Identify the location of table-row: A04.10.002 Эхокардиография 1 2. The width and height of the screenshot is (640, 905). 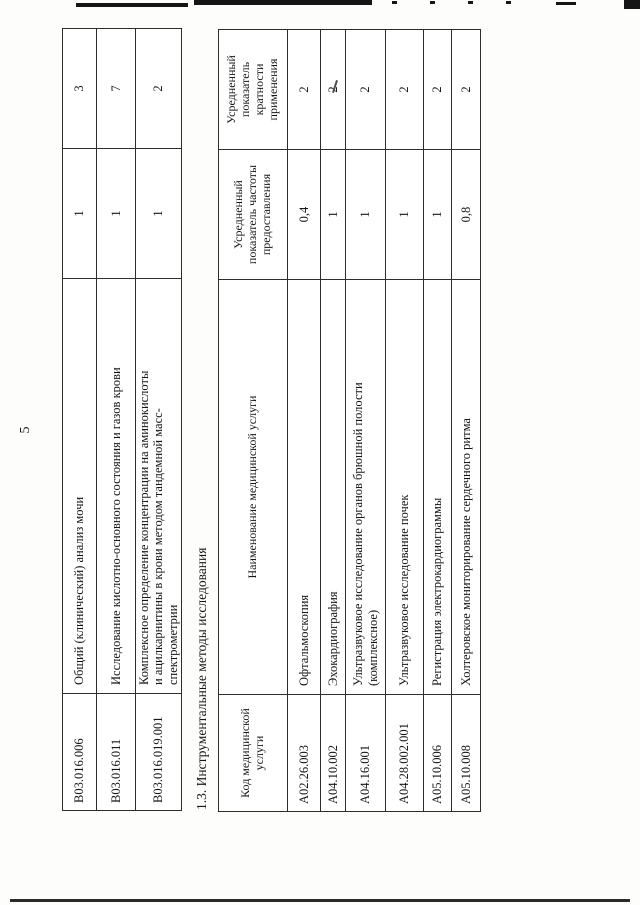
(333, 420).